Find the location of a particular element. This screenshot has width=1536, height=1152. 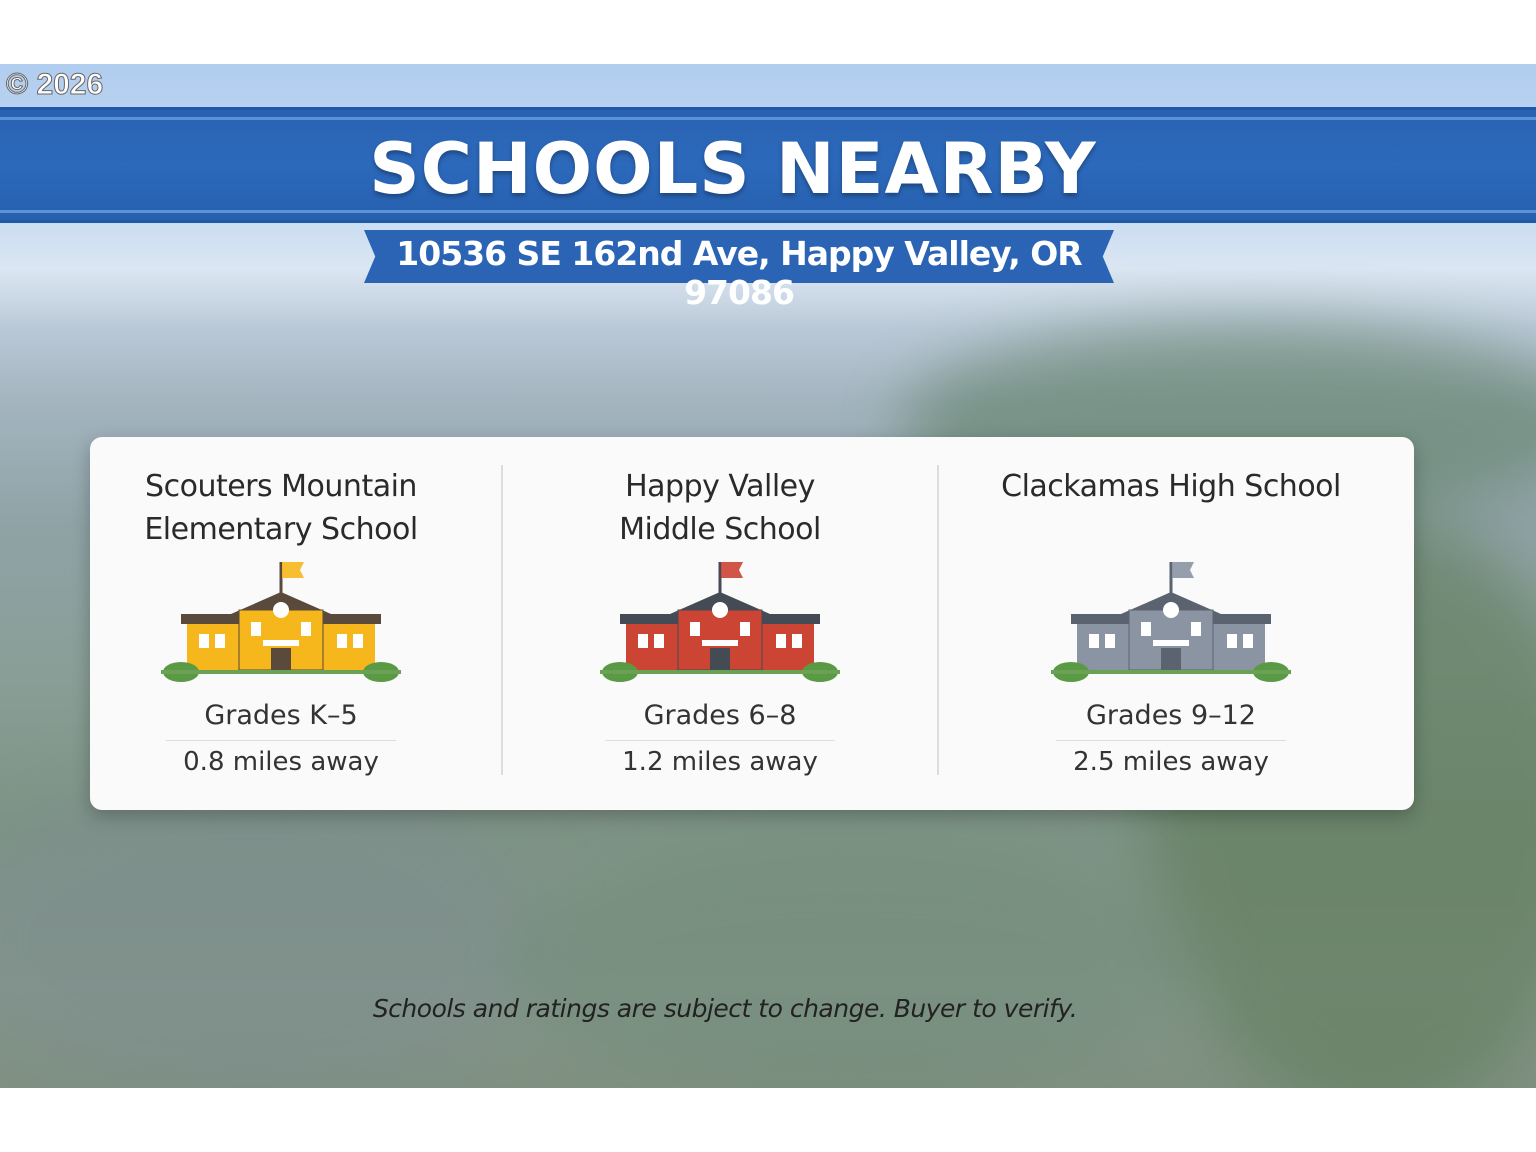

address-ribbon is located at coordinates (739, 256).